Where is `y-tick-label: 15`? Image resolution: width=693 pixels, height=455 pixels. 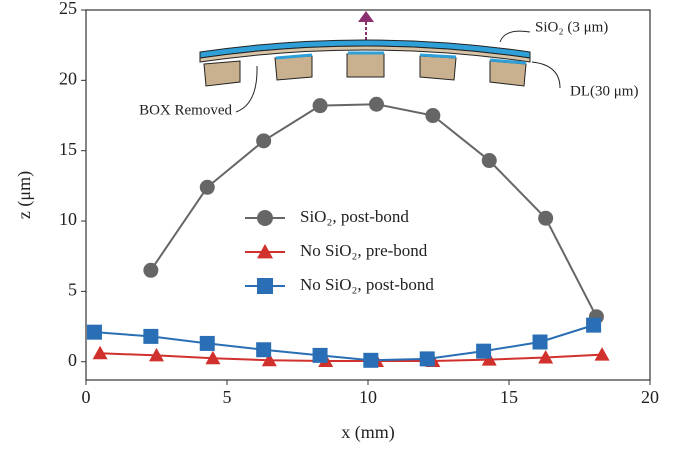 y-tick-label: 15 is located at coordinates (68, 149).